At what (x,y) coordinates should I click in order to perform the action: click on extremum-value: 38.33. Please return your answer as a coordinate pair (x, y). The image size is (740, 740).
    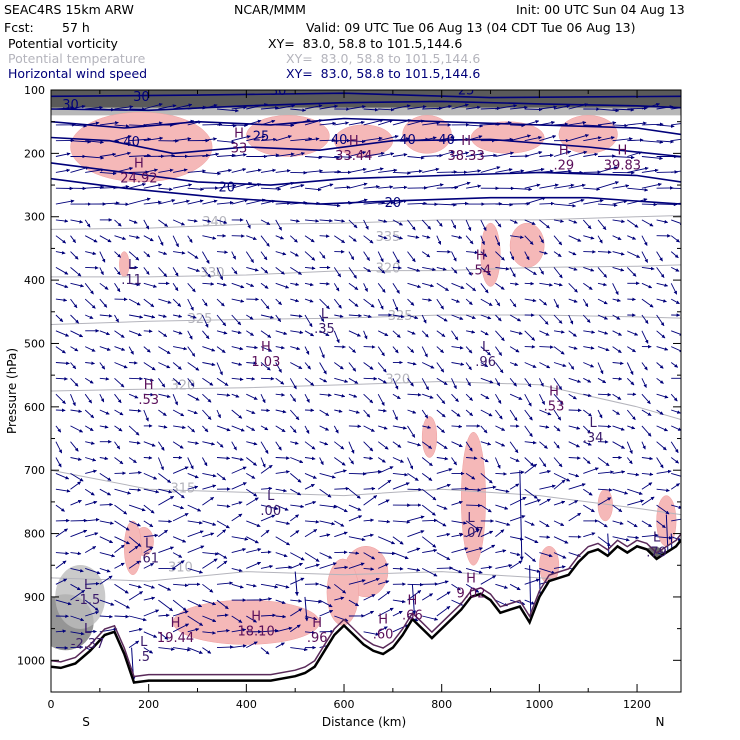
    Looking at the image, I should click on (466, 156).